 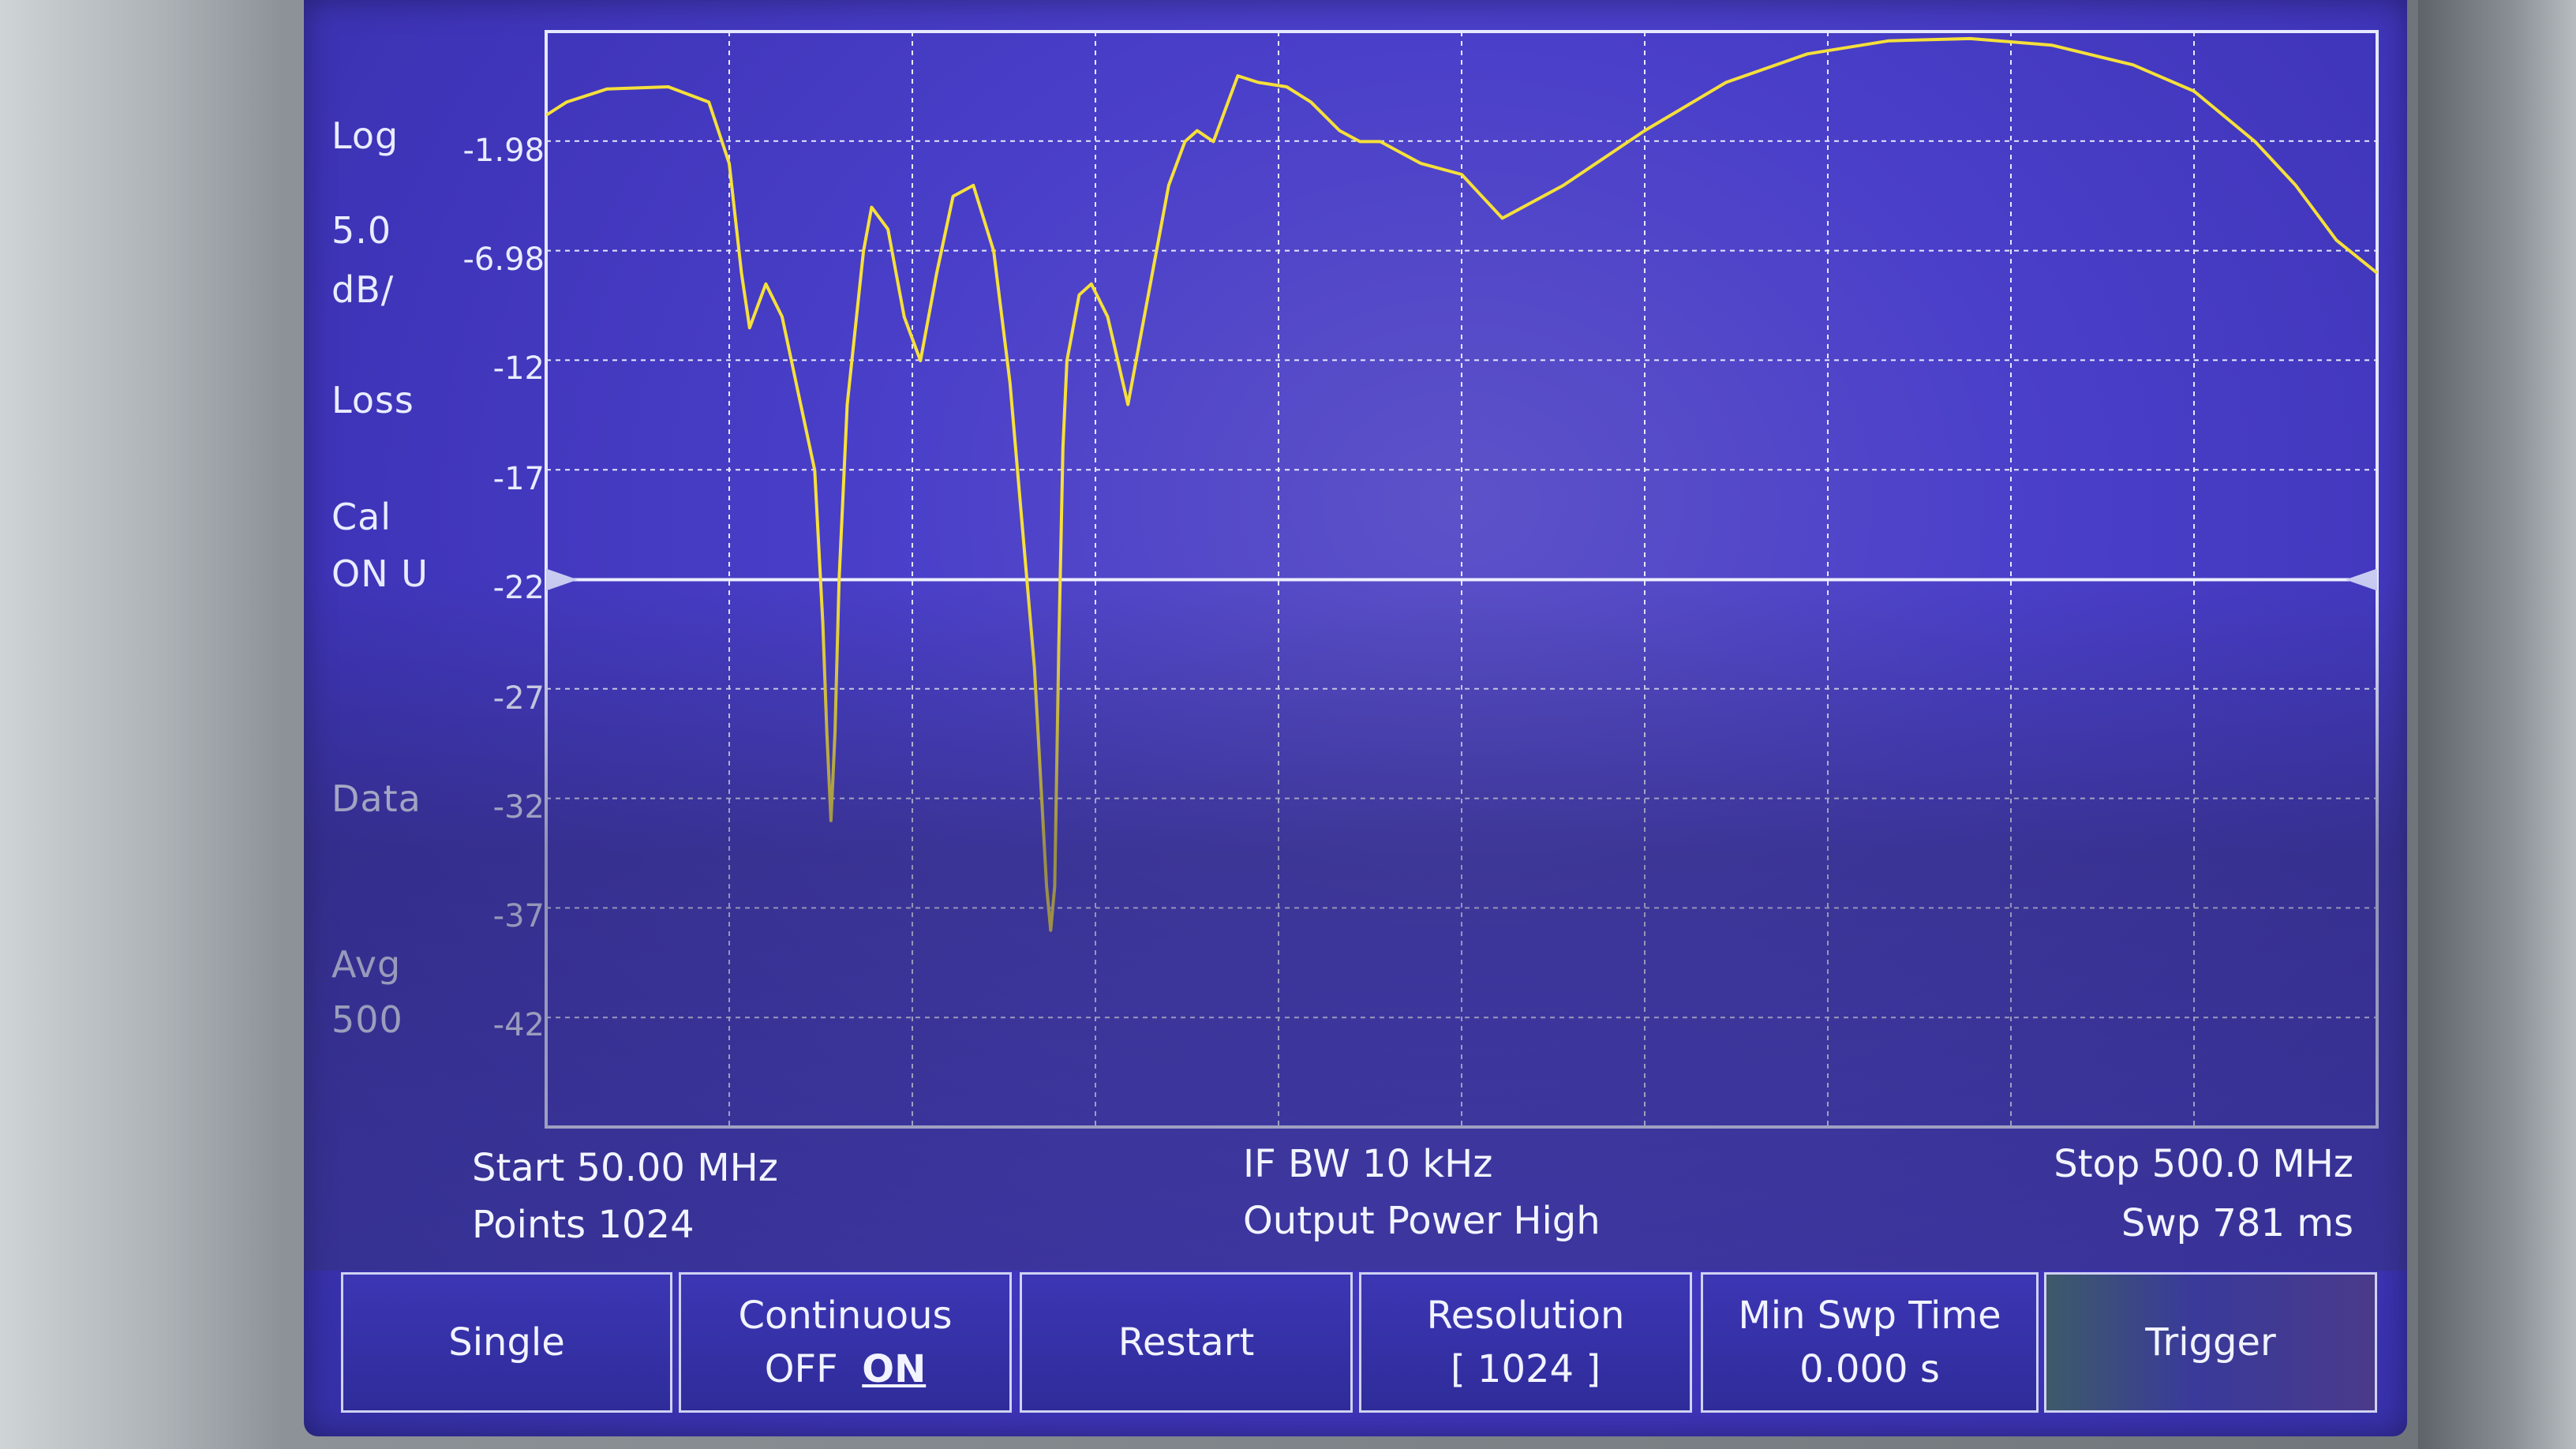 I want to click on min-swp-time-title: Min Swp Time, so click(x=1869, y=1316).